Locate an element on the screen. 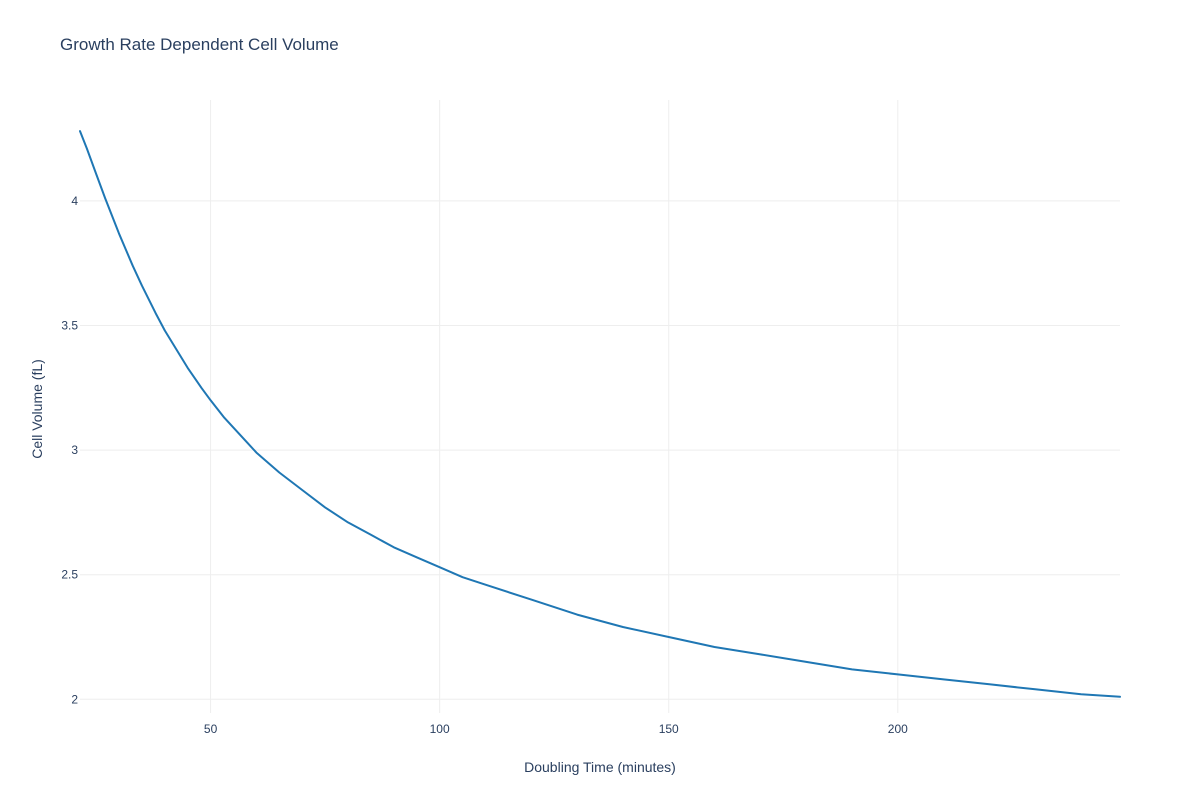 This screenshot has width=1200, height=800. y-tick-label: 2 is located at coordinates (74, 699).